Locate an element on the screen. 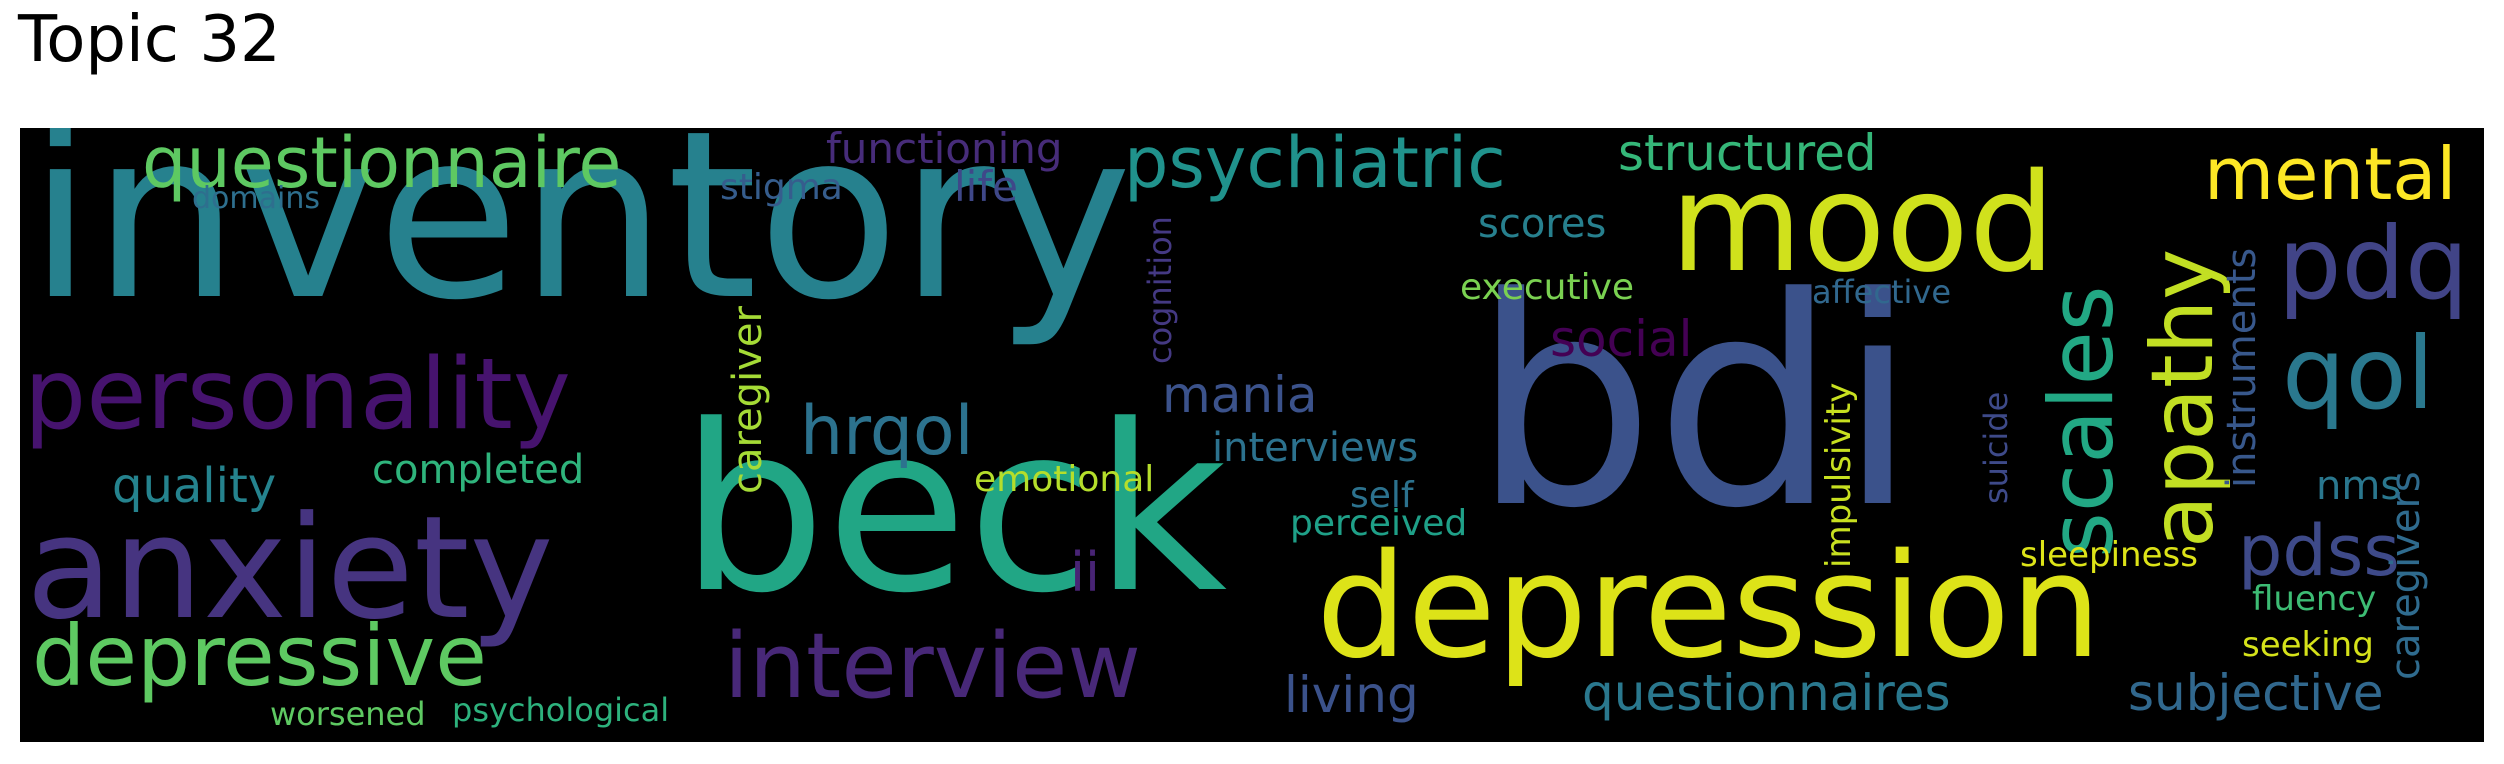 Image resolution: width=2504 pixels, height=764 pixels. word-psychiatric: psychiatric is located at coordinates (1315, 166).